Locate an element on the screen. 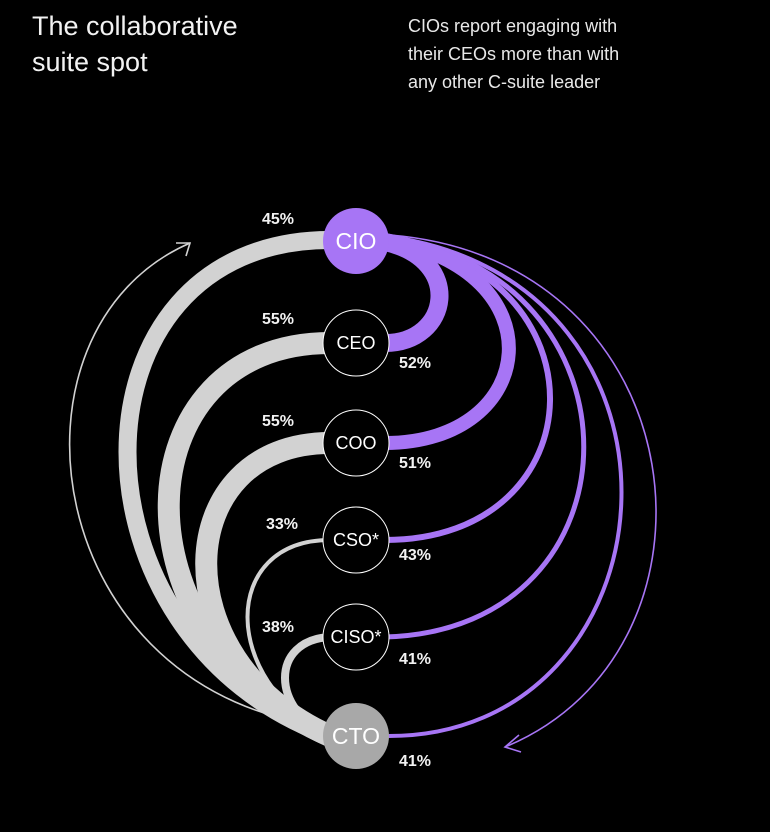  node-coo-label: COO is located at coordinates (355, 443).